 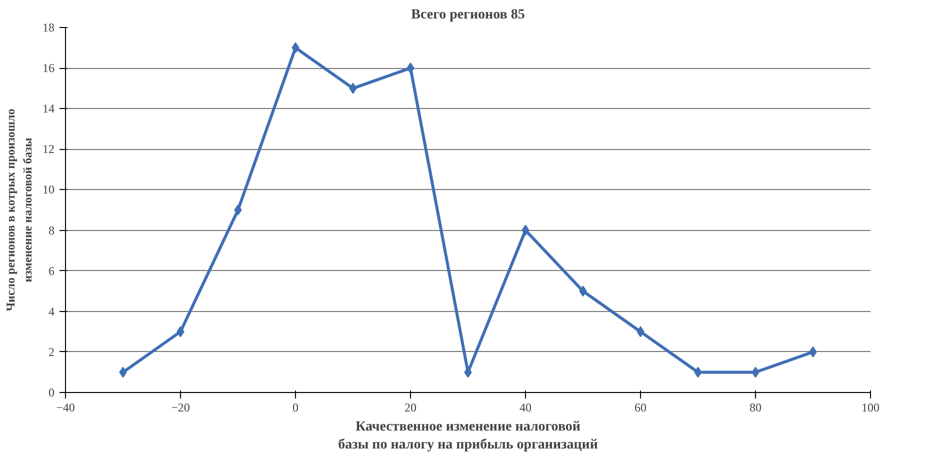 I want to click on point, so click(x=238, y=210).